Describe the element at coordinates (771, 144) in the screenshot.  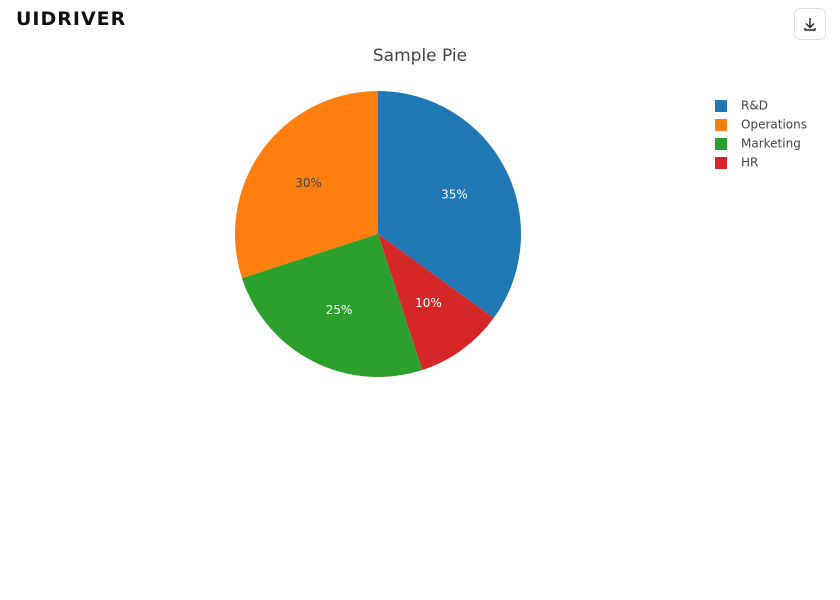
I see `legend-label: Marketing` at that location.